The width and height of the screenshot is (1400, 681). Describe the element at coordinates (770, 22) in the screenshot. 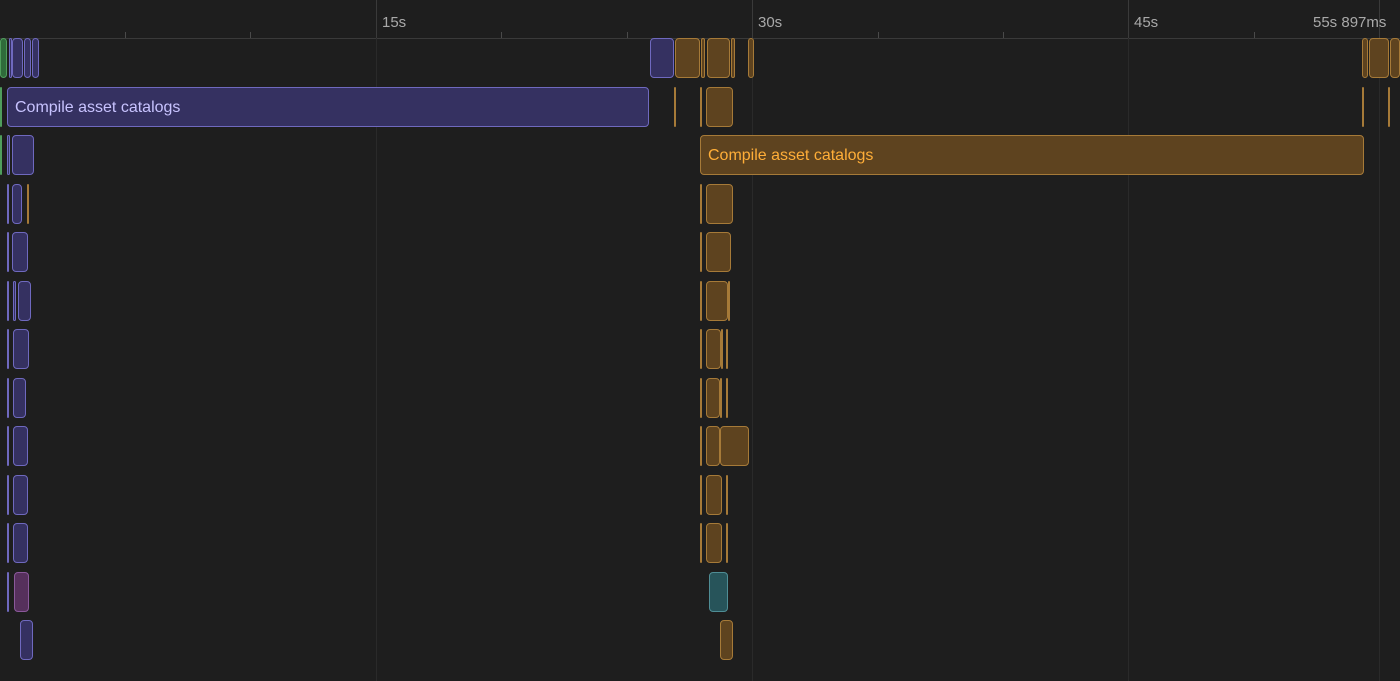

I see `ruler-label-30s: 30s` at that location.